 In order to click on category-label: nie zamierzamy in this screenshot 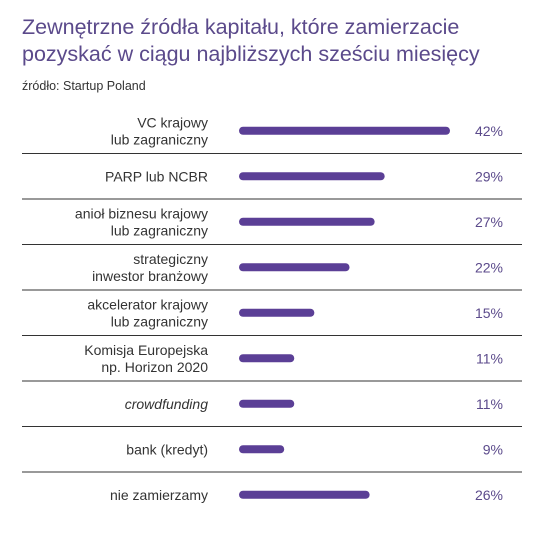, I will do `click(159, 495)`.